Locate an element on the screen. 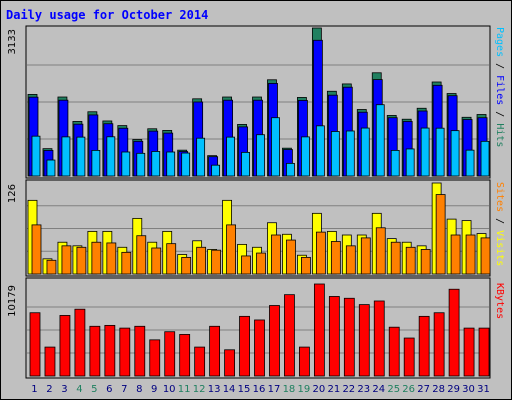  day-label: 4 is located at coordinates (79, 389).